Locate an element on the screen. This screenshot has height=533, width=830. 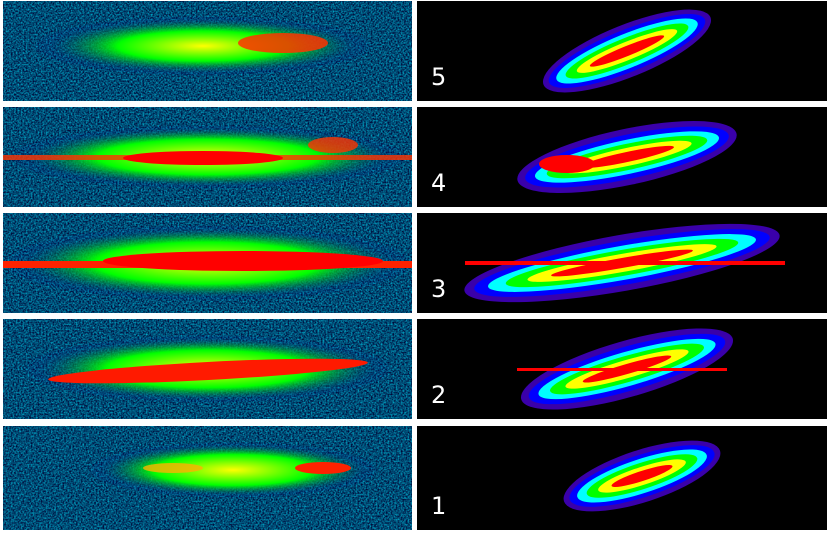
row-label-3: 3 is located at coordinates (439, 289).